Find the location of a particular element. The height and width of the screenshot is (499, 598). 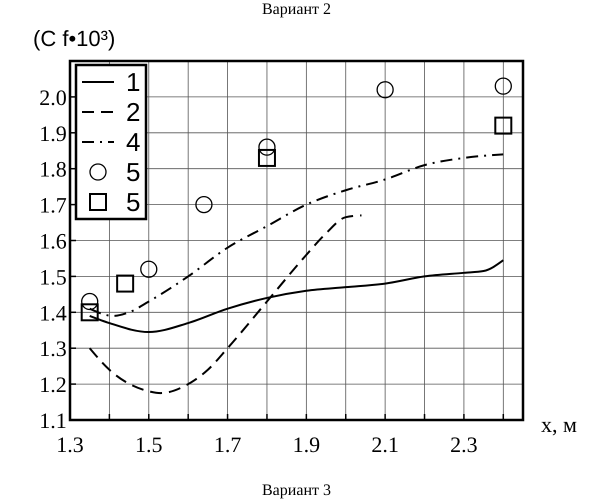

x-tick-label: 1.9 is located at coordinates (306, 444).